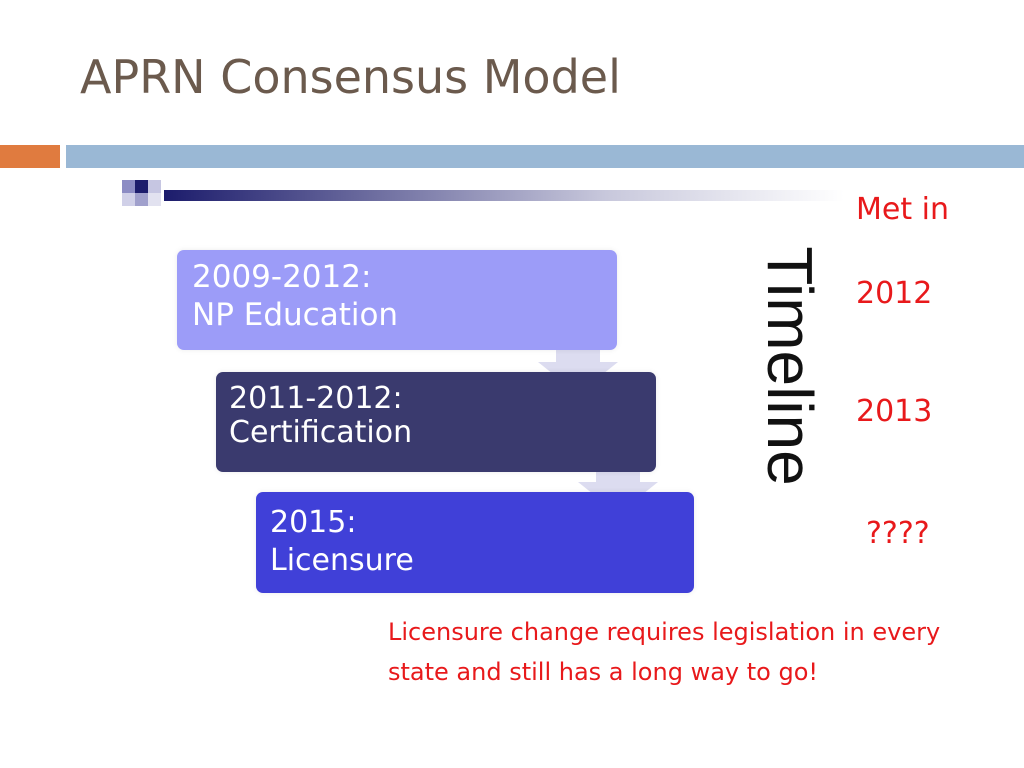 The height and width of the screenshot is (768, 1024). Describe the element at coordinates (603, 672) in the screenshot. I see `licensure-note-line: state and still has a long way to go!` at that location.